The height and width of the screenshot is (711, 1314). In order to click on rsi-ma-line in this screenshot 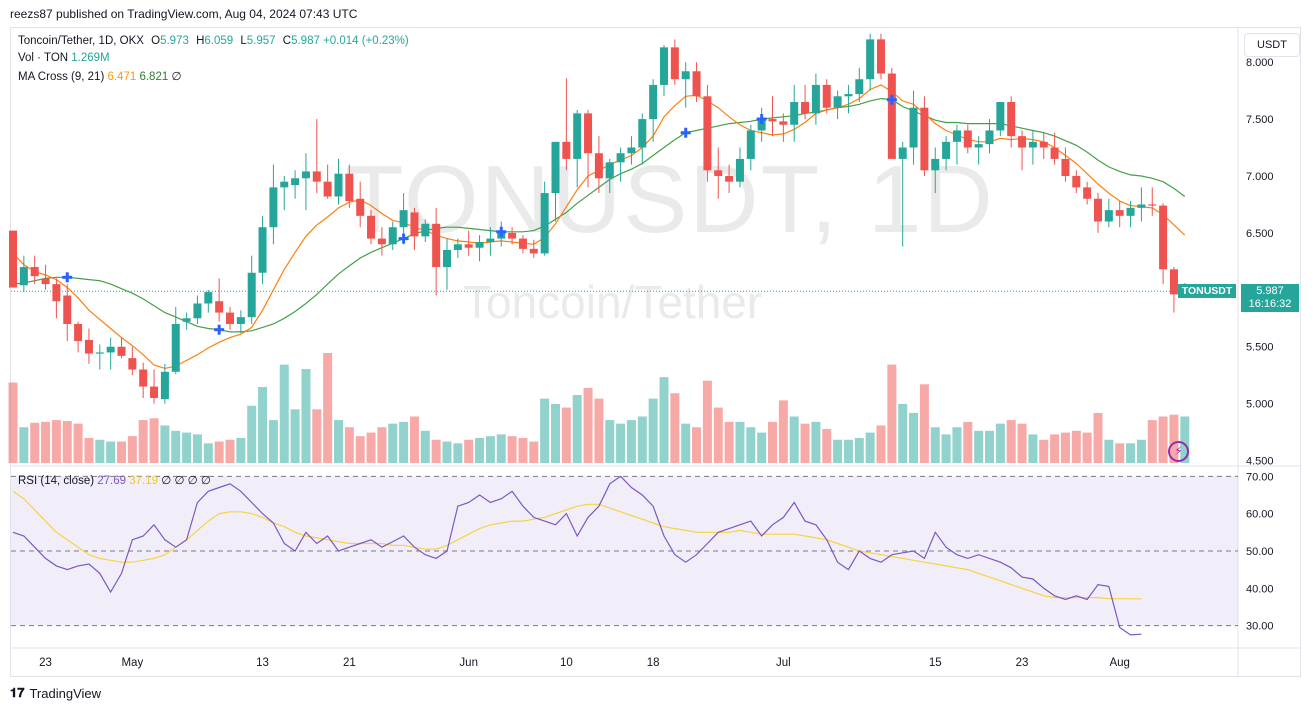, I will do `click(577, 545)`.